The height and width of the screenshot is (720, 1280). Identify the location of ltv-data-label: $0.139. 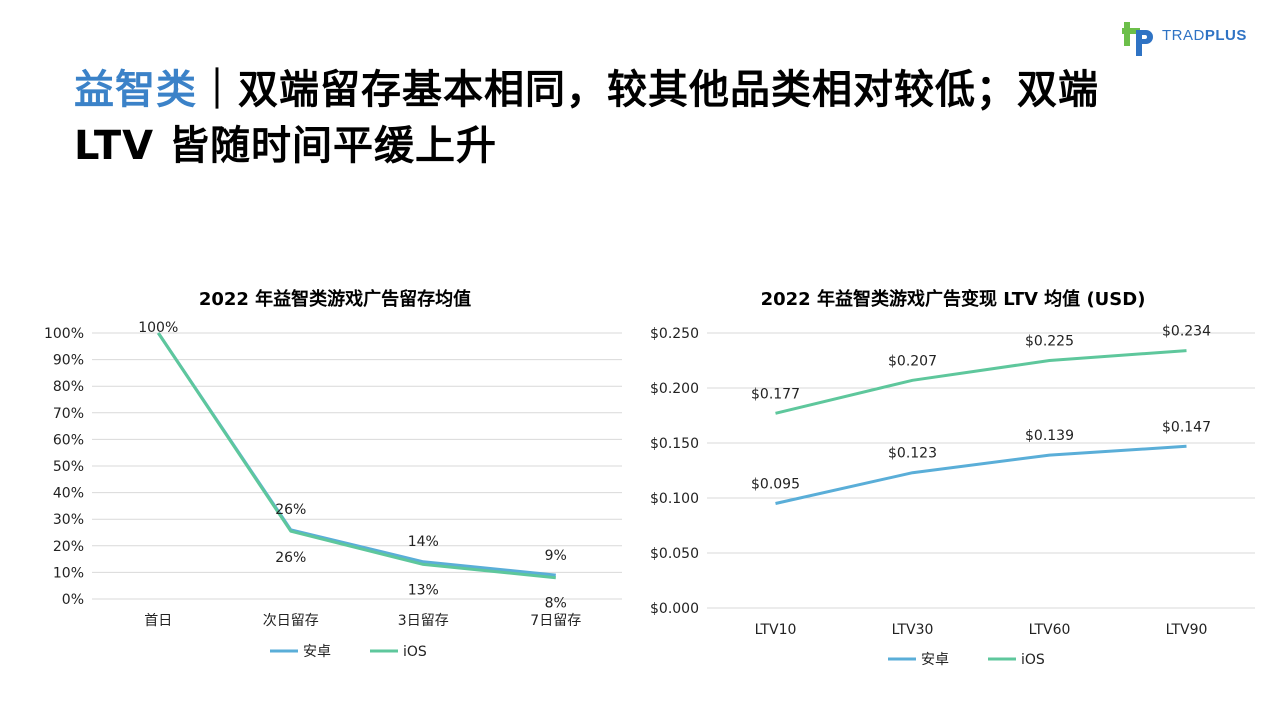
(1049, 436).